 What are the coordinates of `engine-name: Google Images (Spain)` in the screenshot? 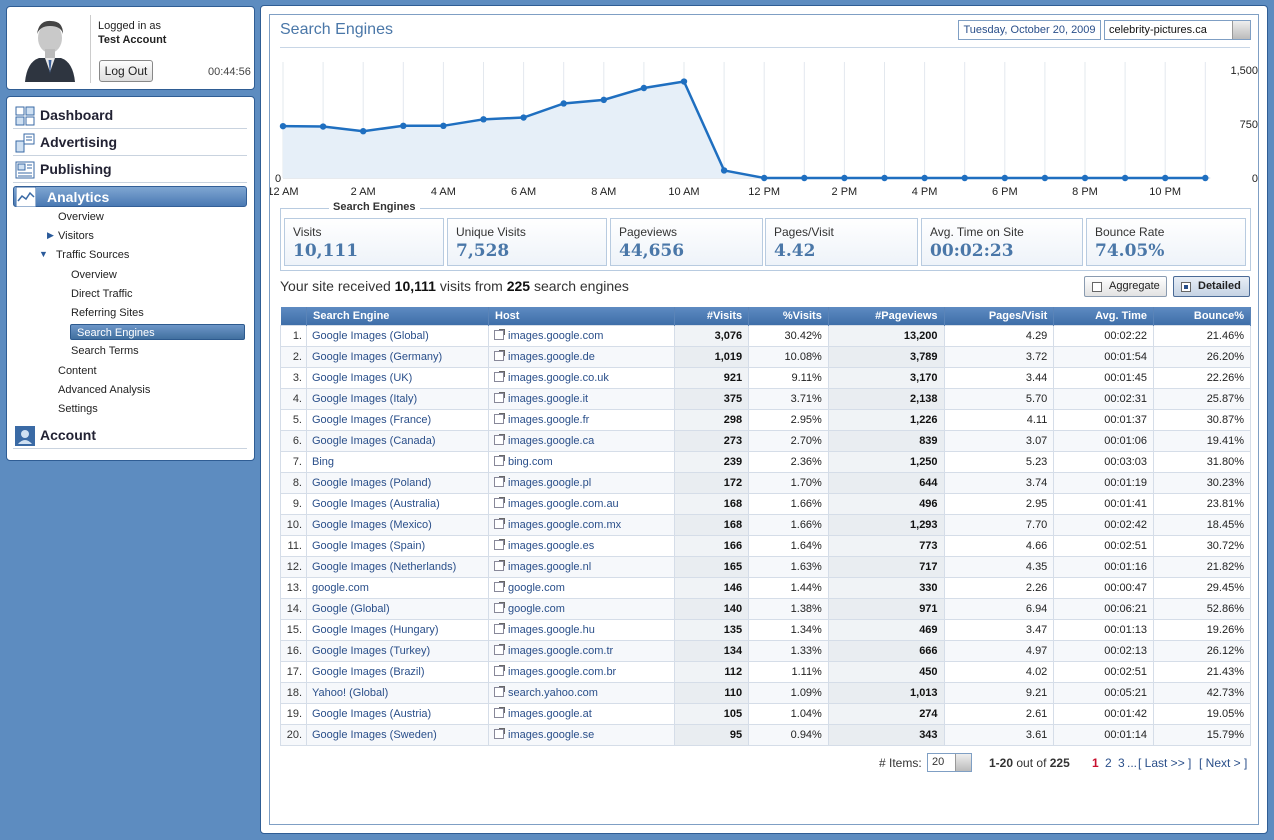 It's located at (397, 545).